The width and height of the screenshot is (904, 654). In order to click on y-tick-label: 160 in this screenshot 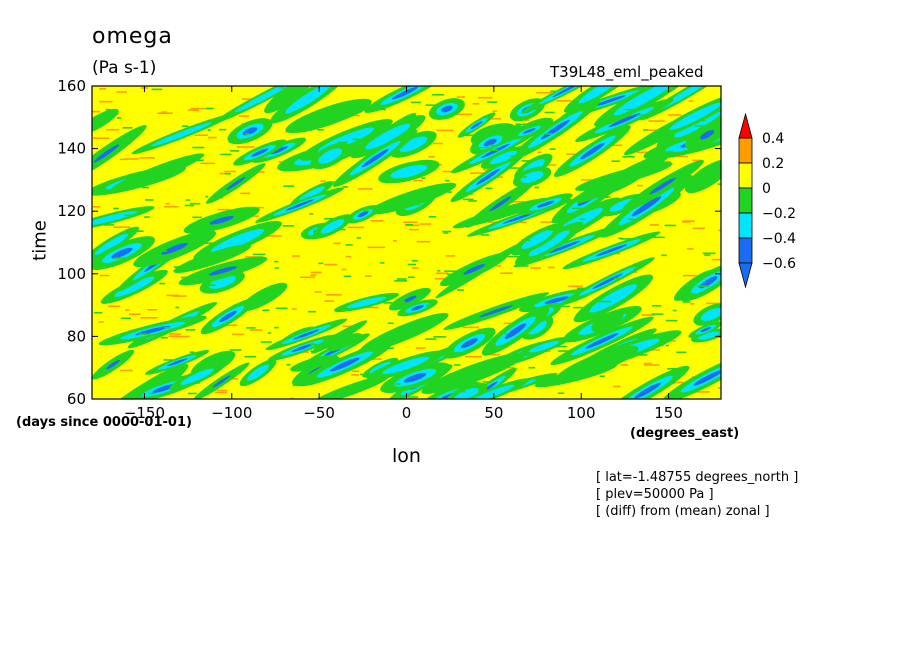, I will do `click(71, 86)`.